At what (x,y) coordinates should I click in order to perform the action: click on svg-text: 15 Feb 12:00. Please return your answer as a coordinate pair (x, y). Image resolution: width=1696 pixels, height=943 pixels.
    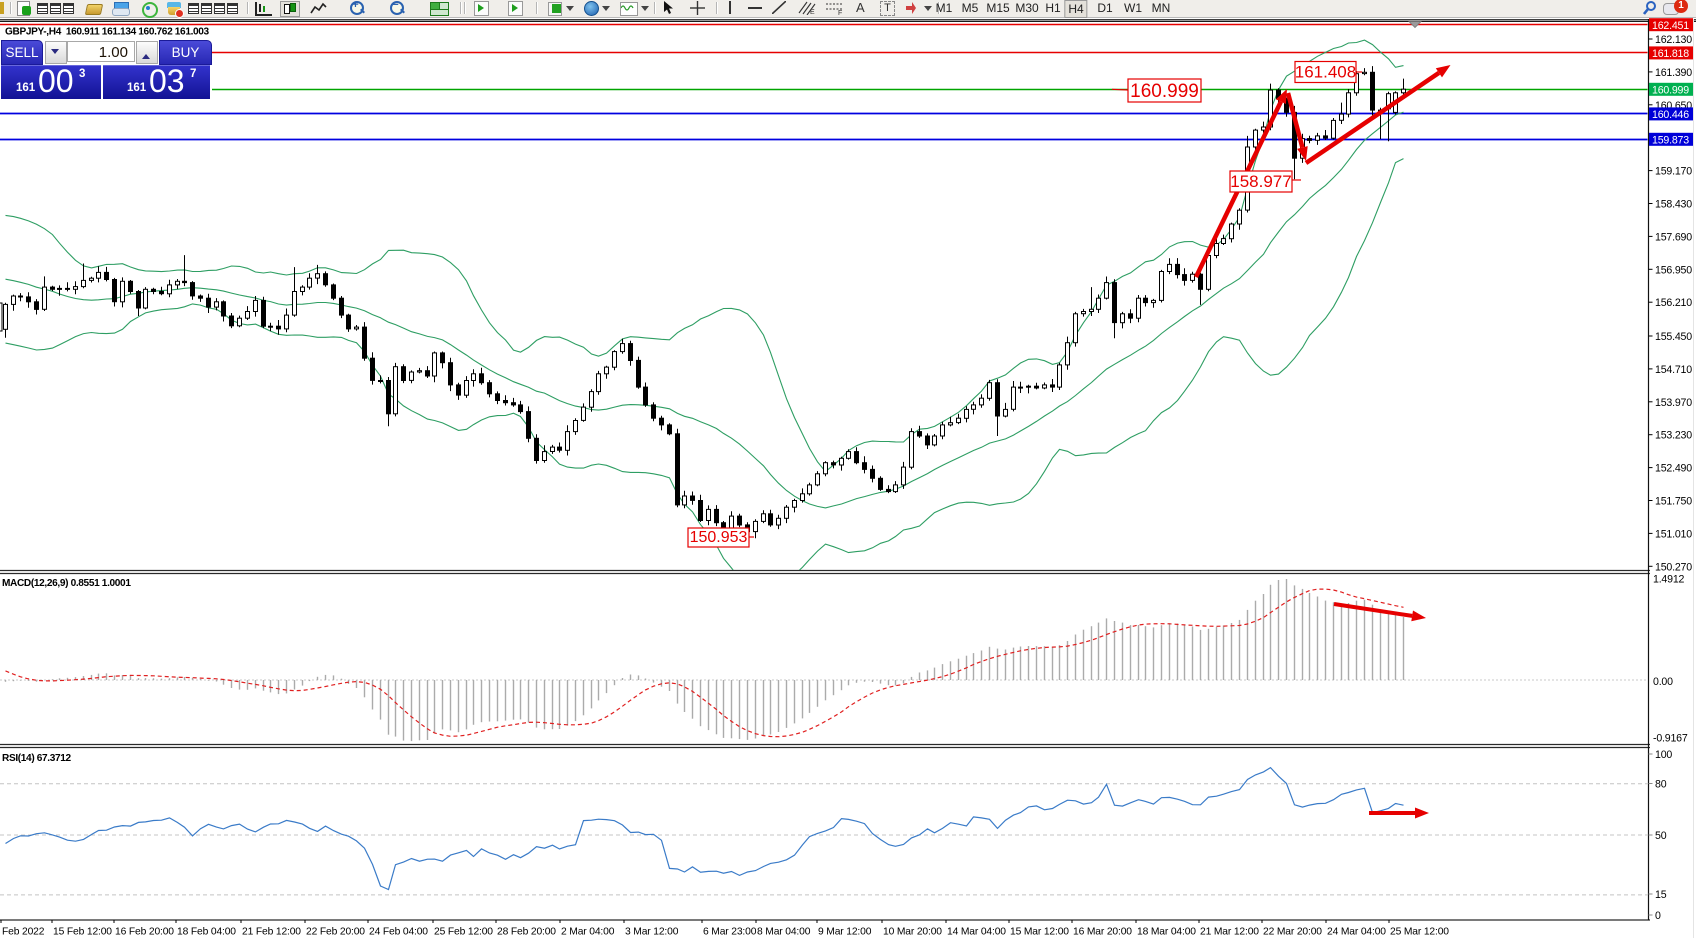
    Looking at the image, I should click on (82, 932).